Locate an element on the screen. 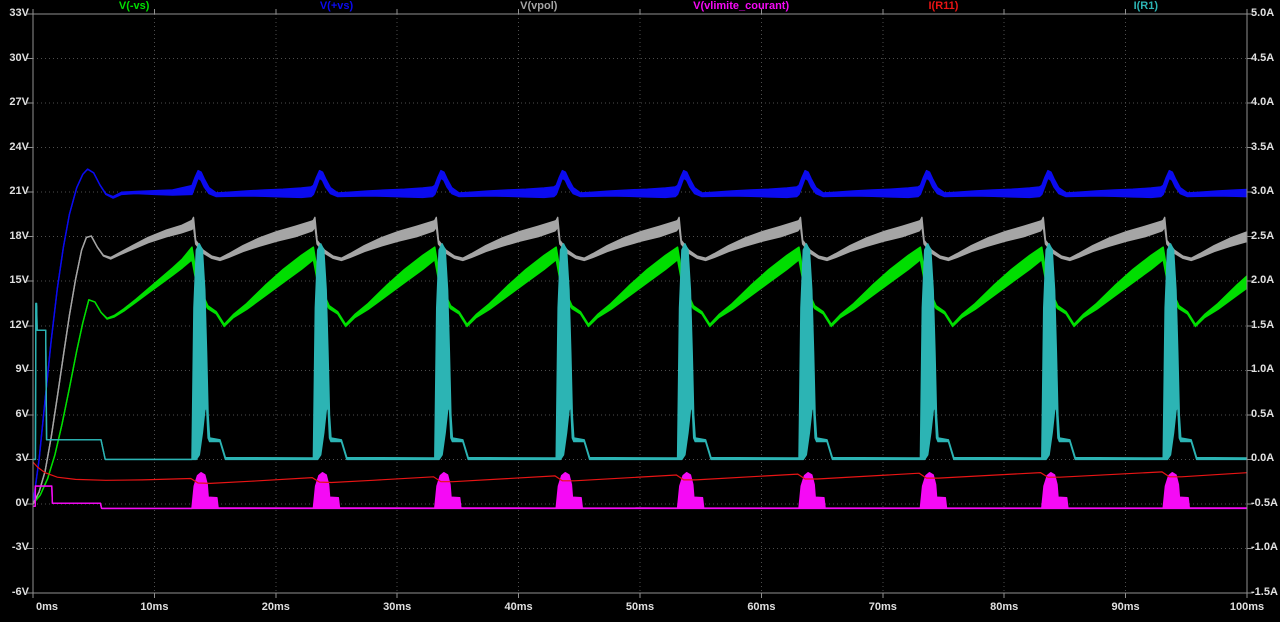 Image resolution: width=1280 pixels, height=622 pixels. x-tick-100ms: 100ms is located at coordinates (1247, 607).